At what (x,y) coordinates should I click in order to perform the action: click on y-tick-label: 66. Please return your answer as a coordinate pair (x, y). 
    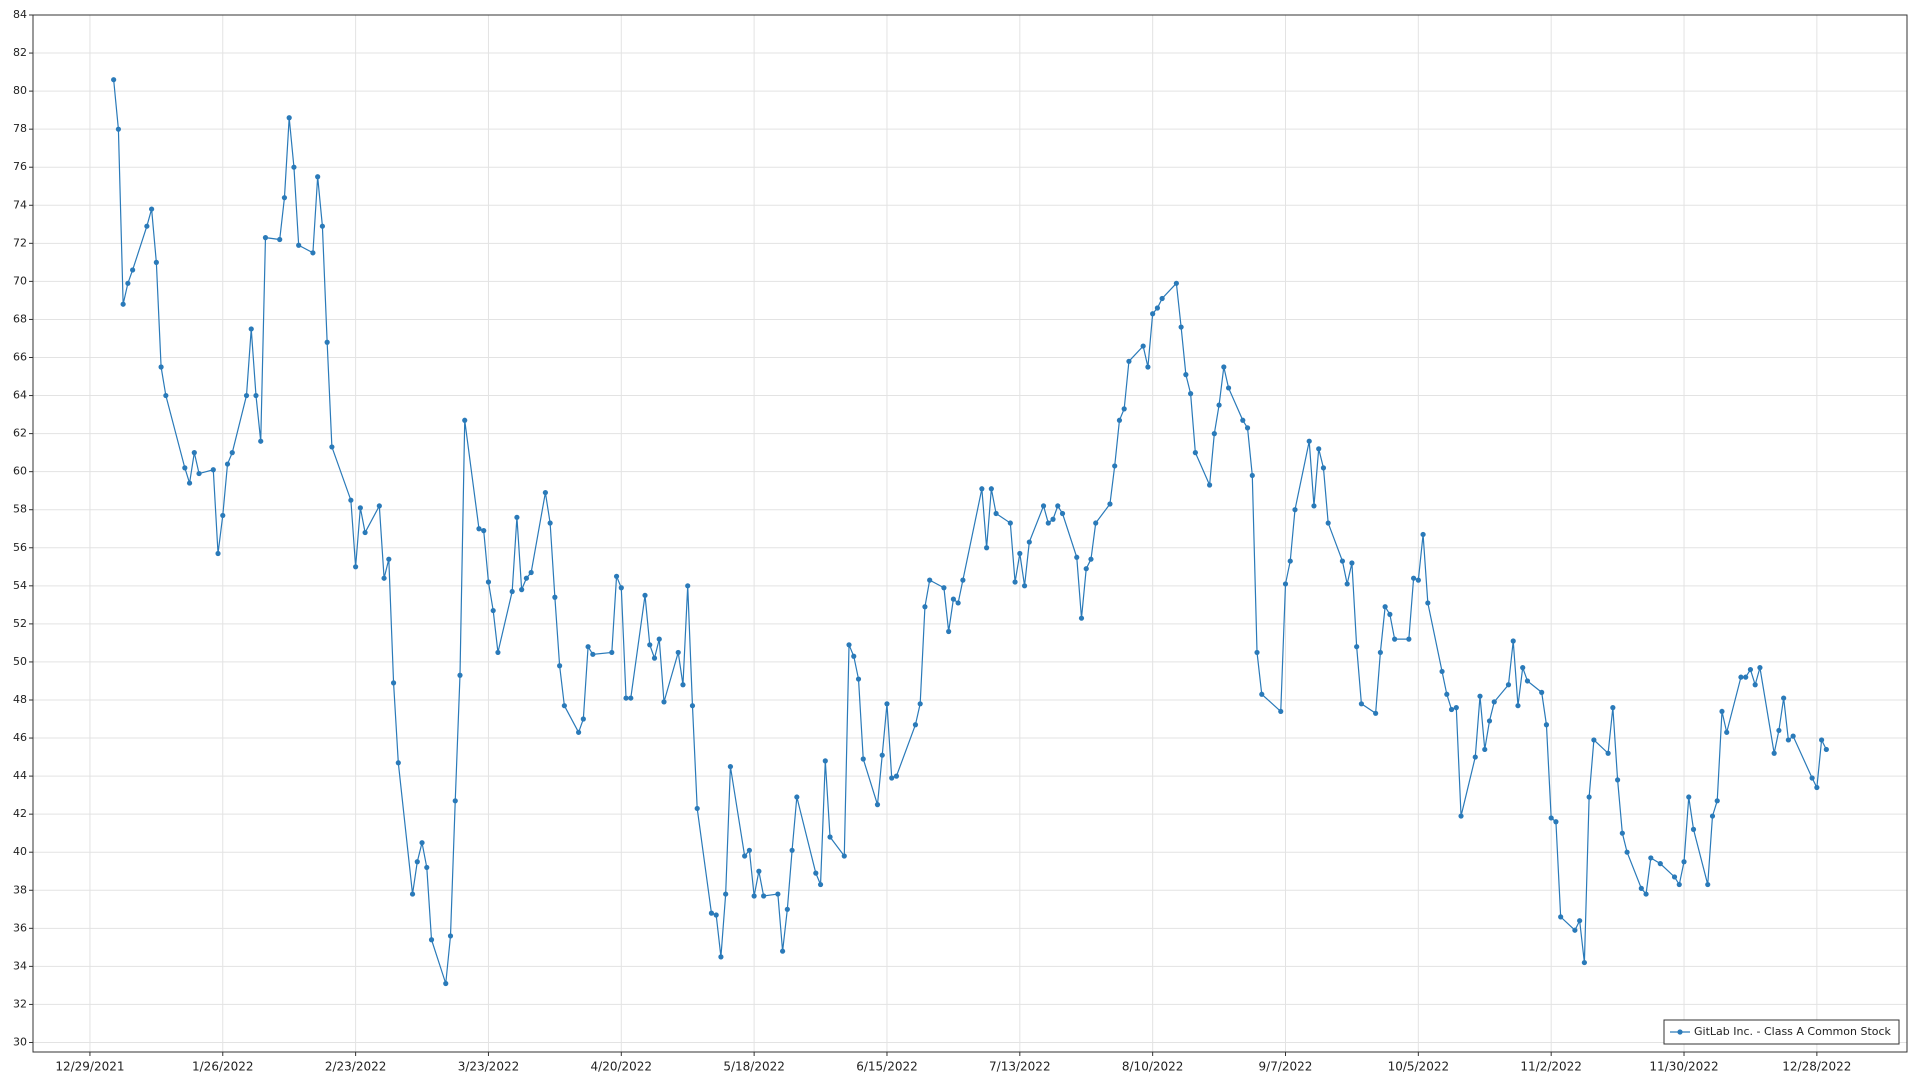
    Looking at the image, I should click on (20, 356).